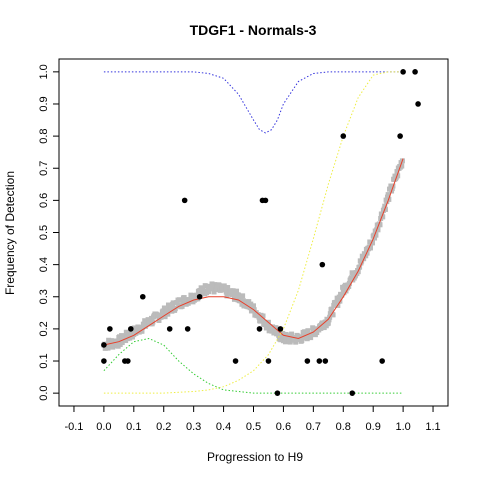 The width and height of the screenshot is (480, 485). I want to click on y-tick-label: 1.0, so click(44, 71).